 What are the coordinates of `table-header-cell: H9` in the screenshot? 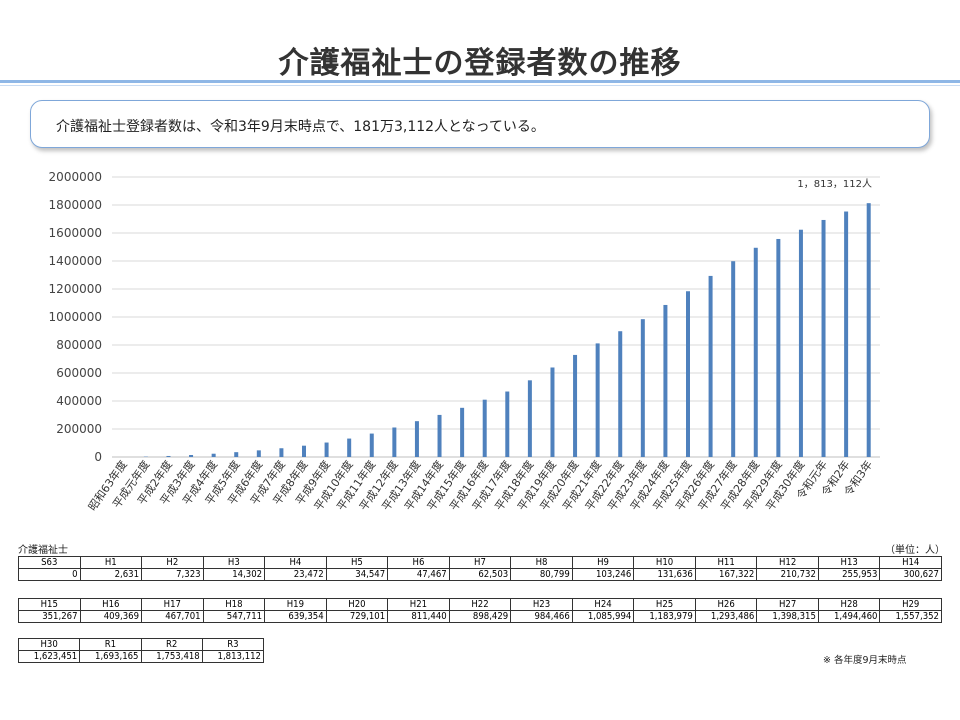 It's located at (603, 562).